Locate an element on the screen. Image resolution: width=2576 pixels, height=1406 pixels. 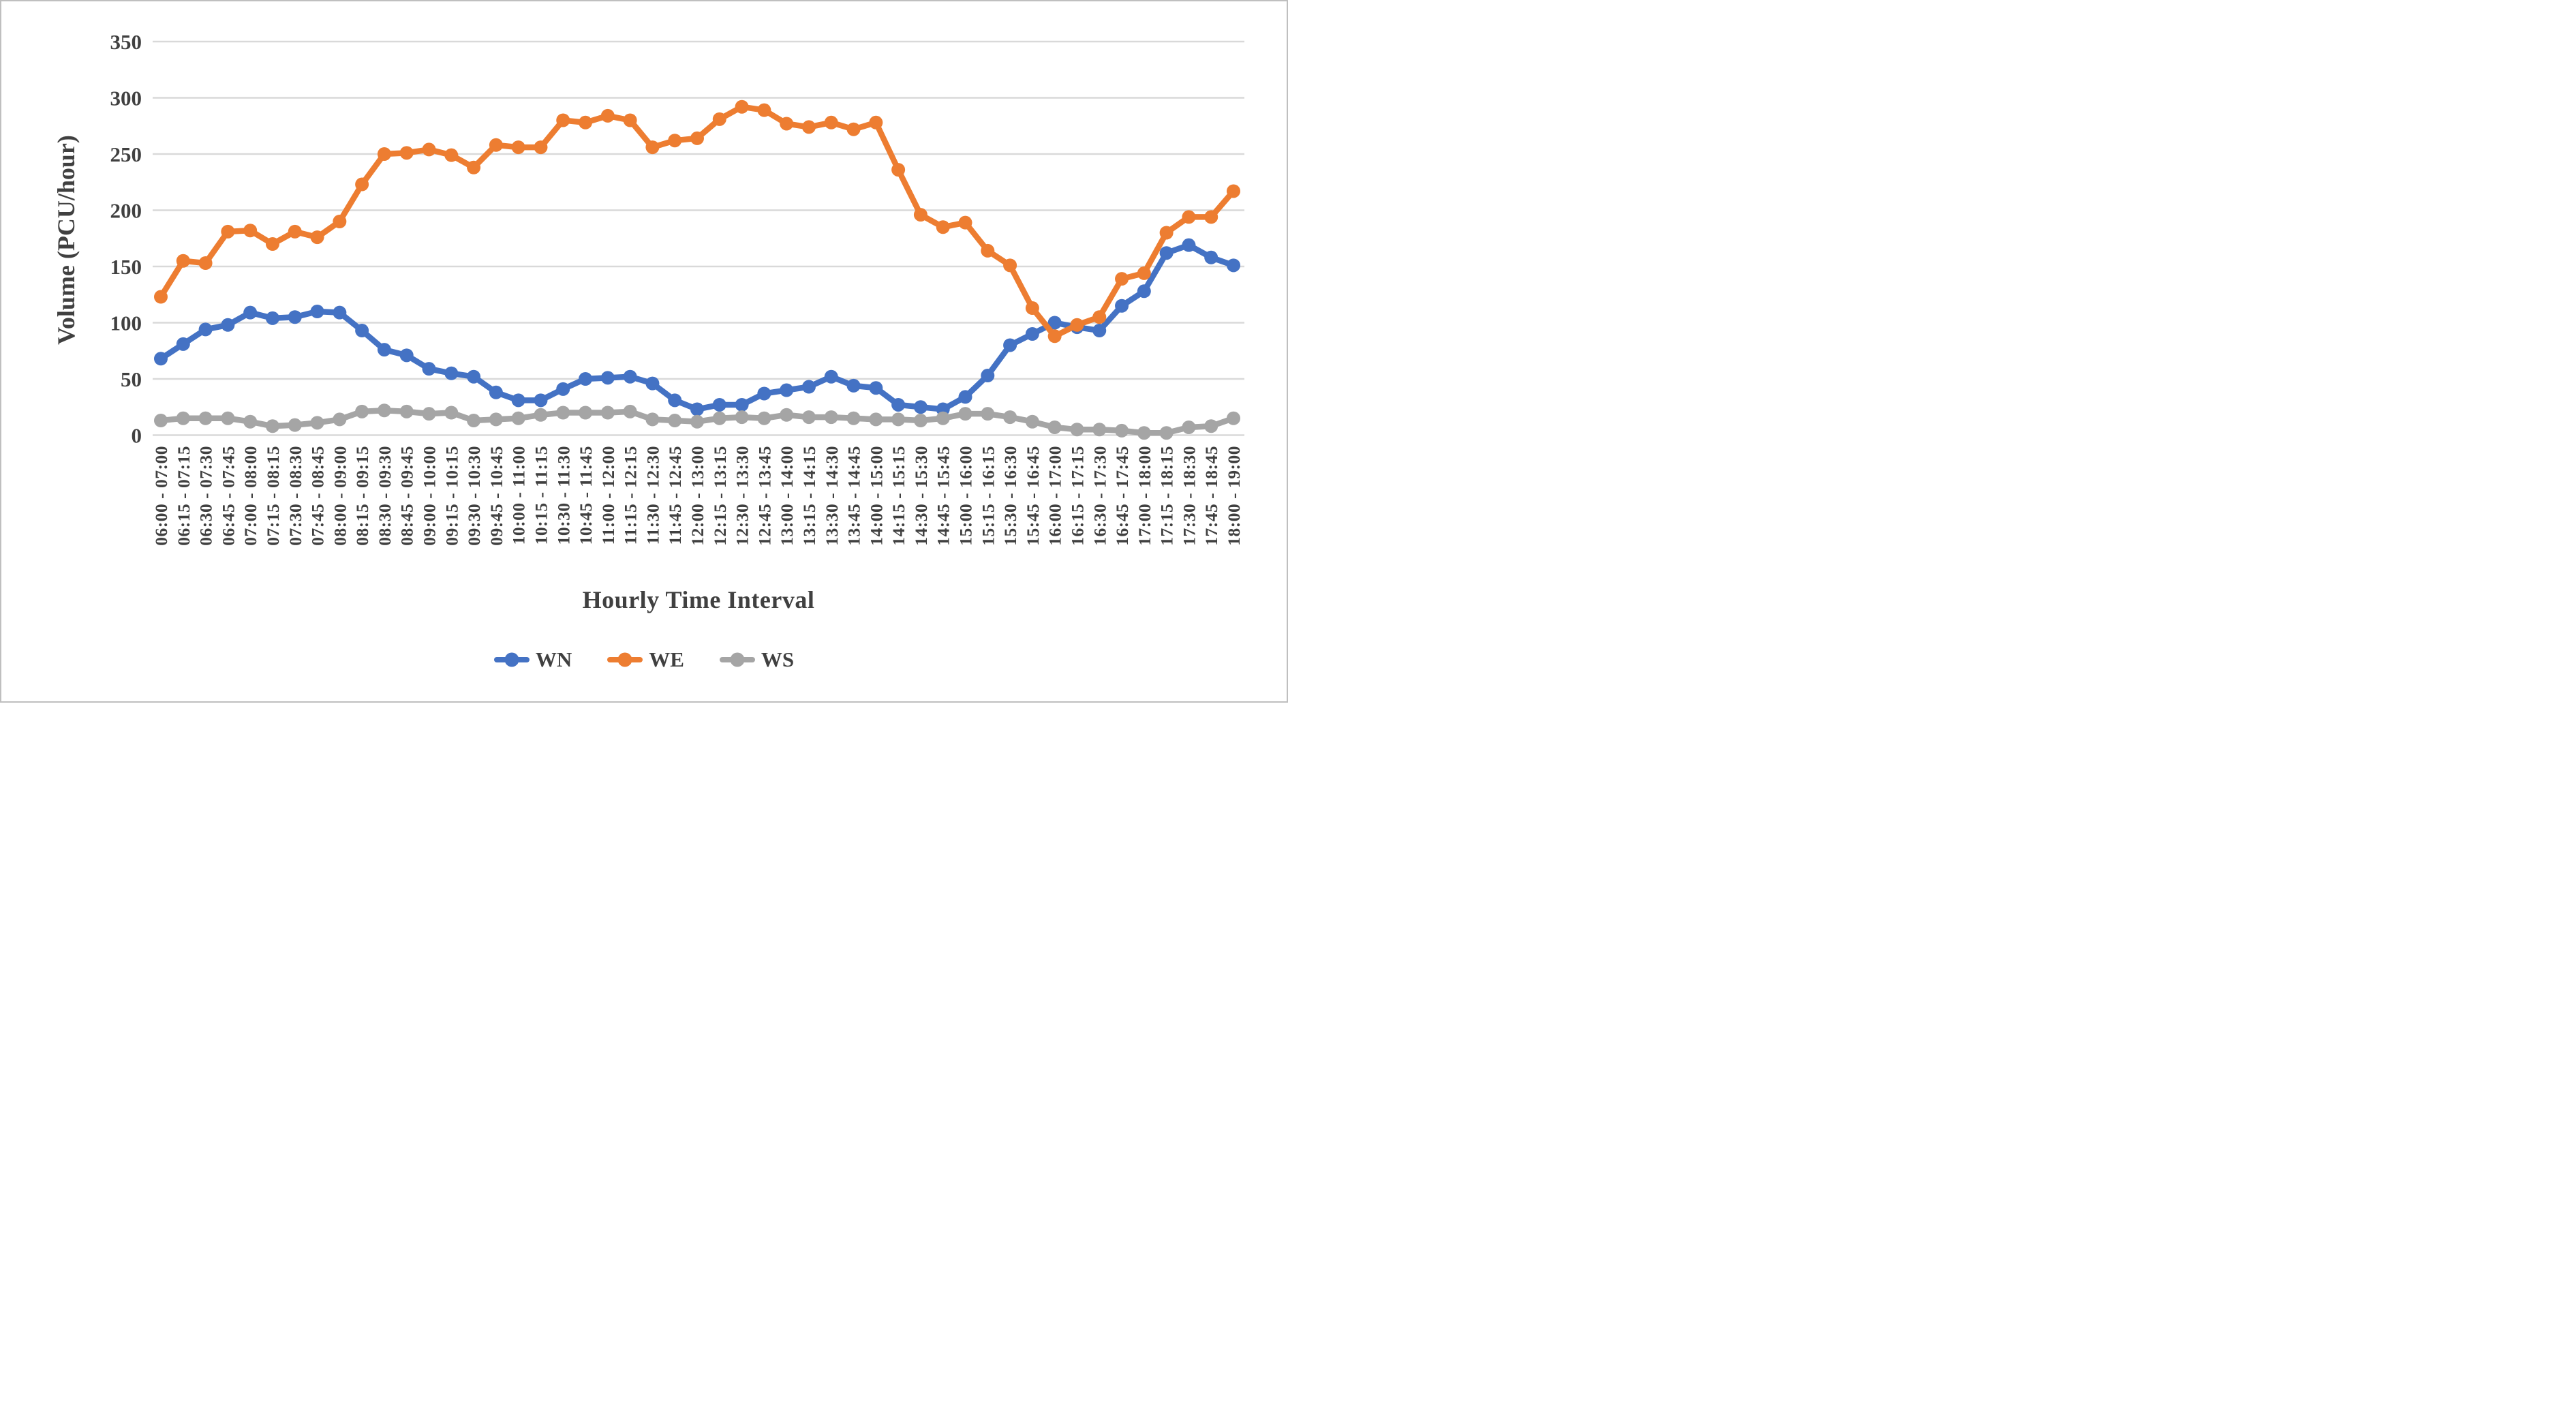
svg-text: 13:00 - 14:00 is located at coordinates (787, 496).